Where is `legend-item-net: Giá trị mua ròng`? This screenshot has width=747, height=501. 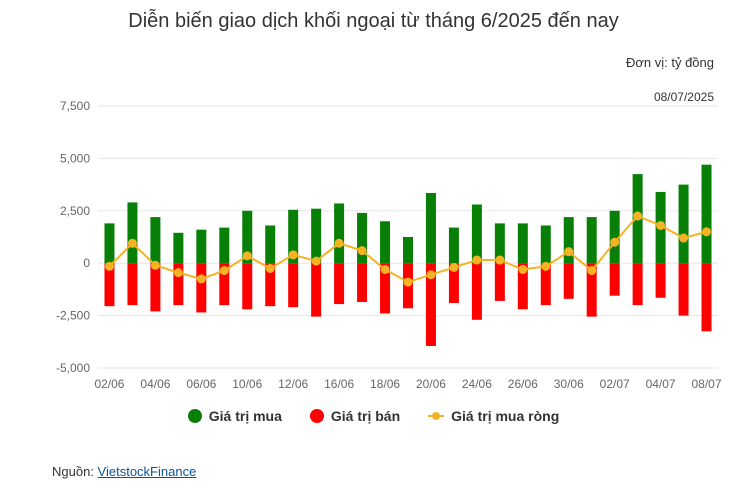
legend-item-net: Giá trị mua ròng is located at coordinates (493, 416).